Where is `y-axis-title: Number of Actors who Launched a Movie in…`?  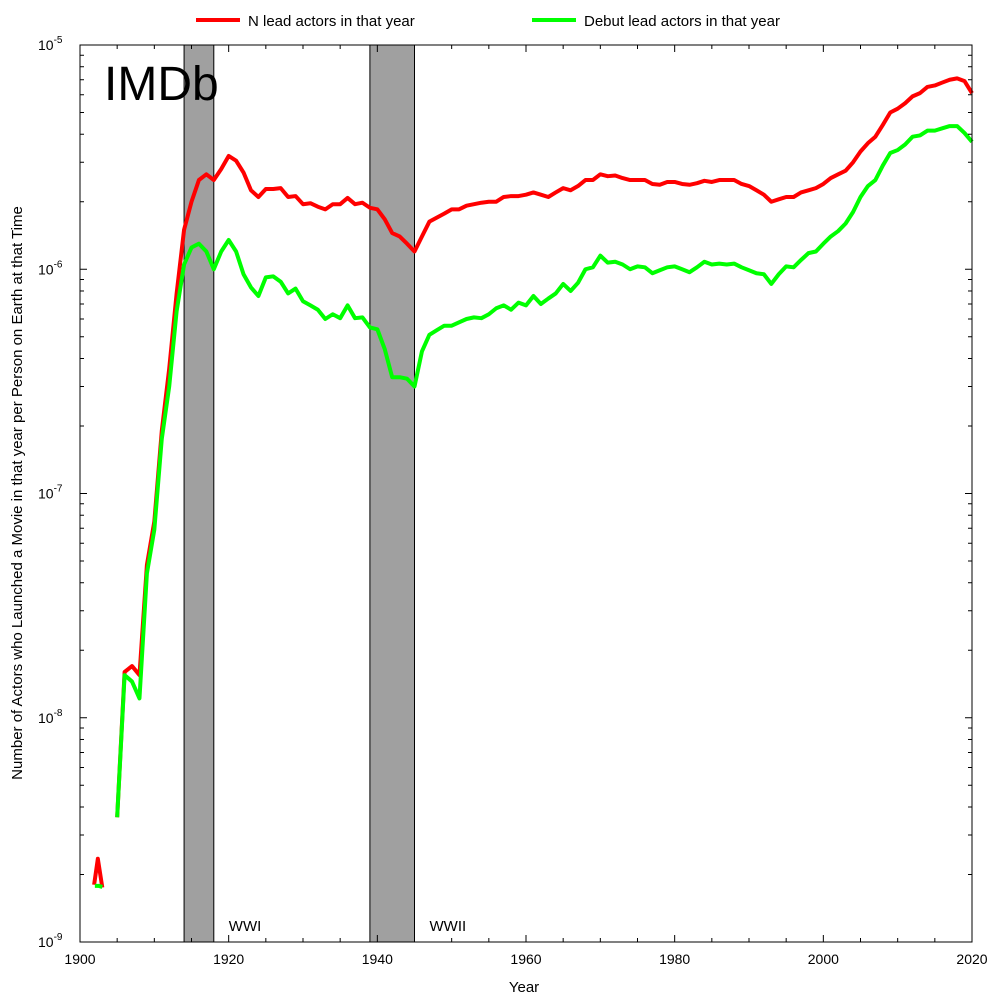 y-axis-title: Number of Actors who Launched a Movie in… is located at coordinates (17, 493).